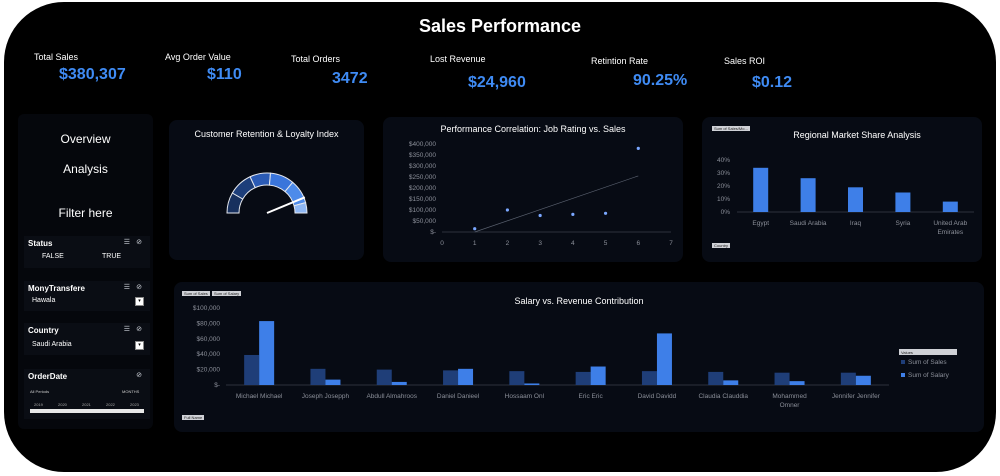  I want to click on y-tick-label: 40%, so click(723, 160).